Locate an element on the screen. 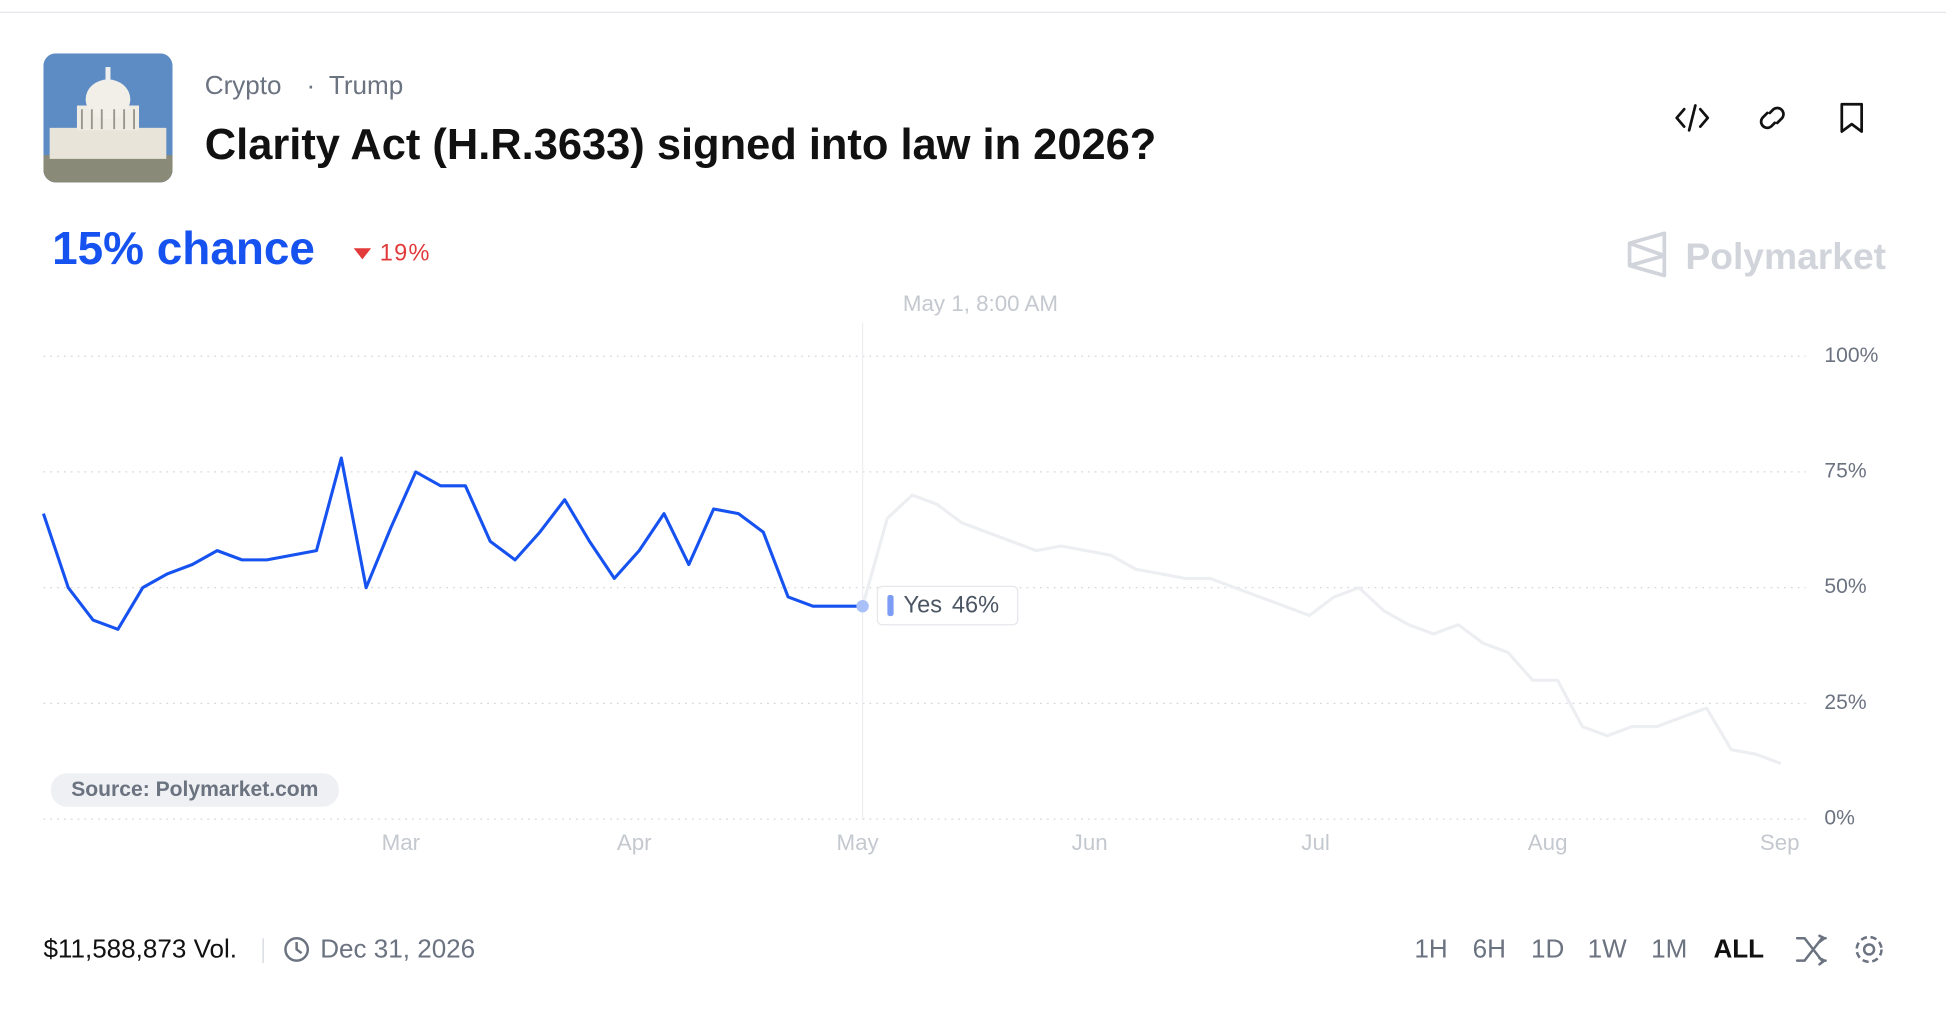 This screenshot has height=1028, width=1946. y-tick-label: 0% is located at coordinates (1839, 818).